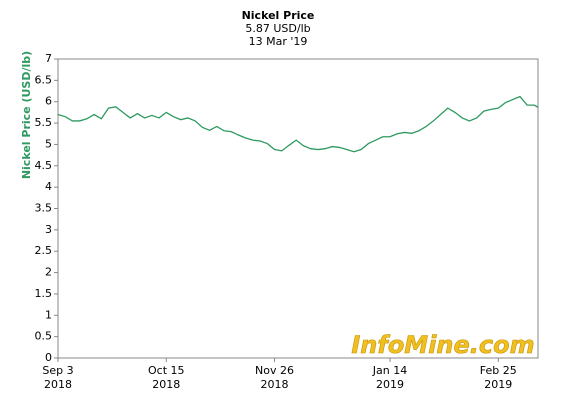 The width and height of the screenshot is (577, 409). What do you see at coordinates (44, 336) in the screenshot?
I see `y-tick-label: 0.5` at bounding box center [44, 336].